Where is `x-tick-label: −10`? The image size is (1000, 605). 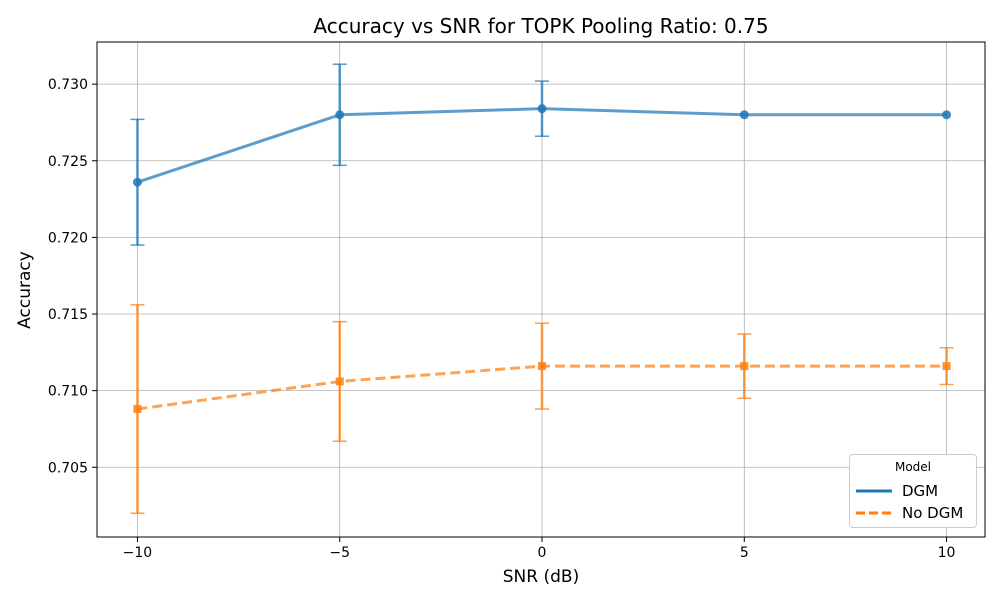 x-tick-label: −10 is located at coordinates (138, 553).